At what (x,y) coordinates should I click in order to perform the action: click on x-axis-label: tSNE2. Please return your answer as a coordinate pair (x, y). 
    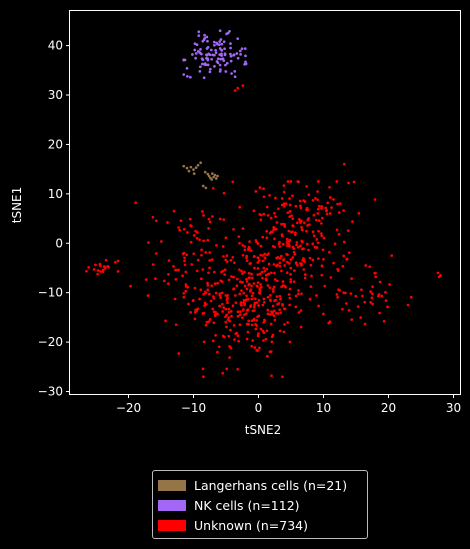
    Looking at the image, I should click on (263, 430).